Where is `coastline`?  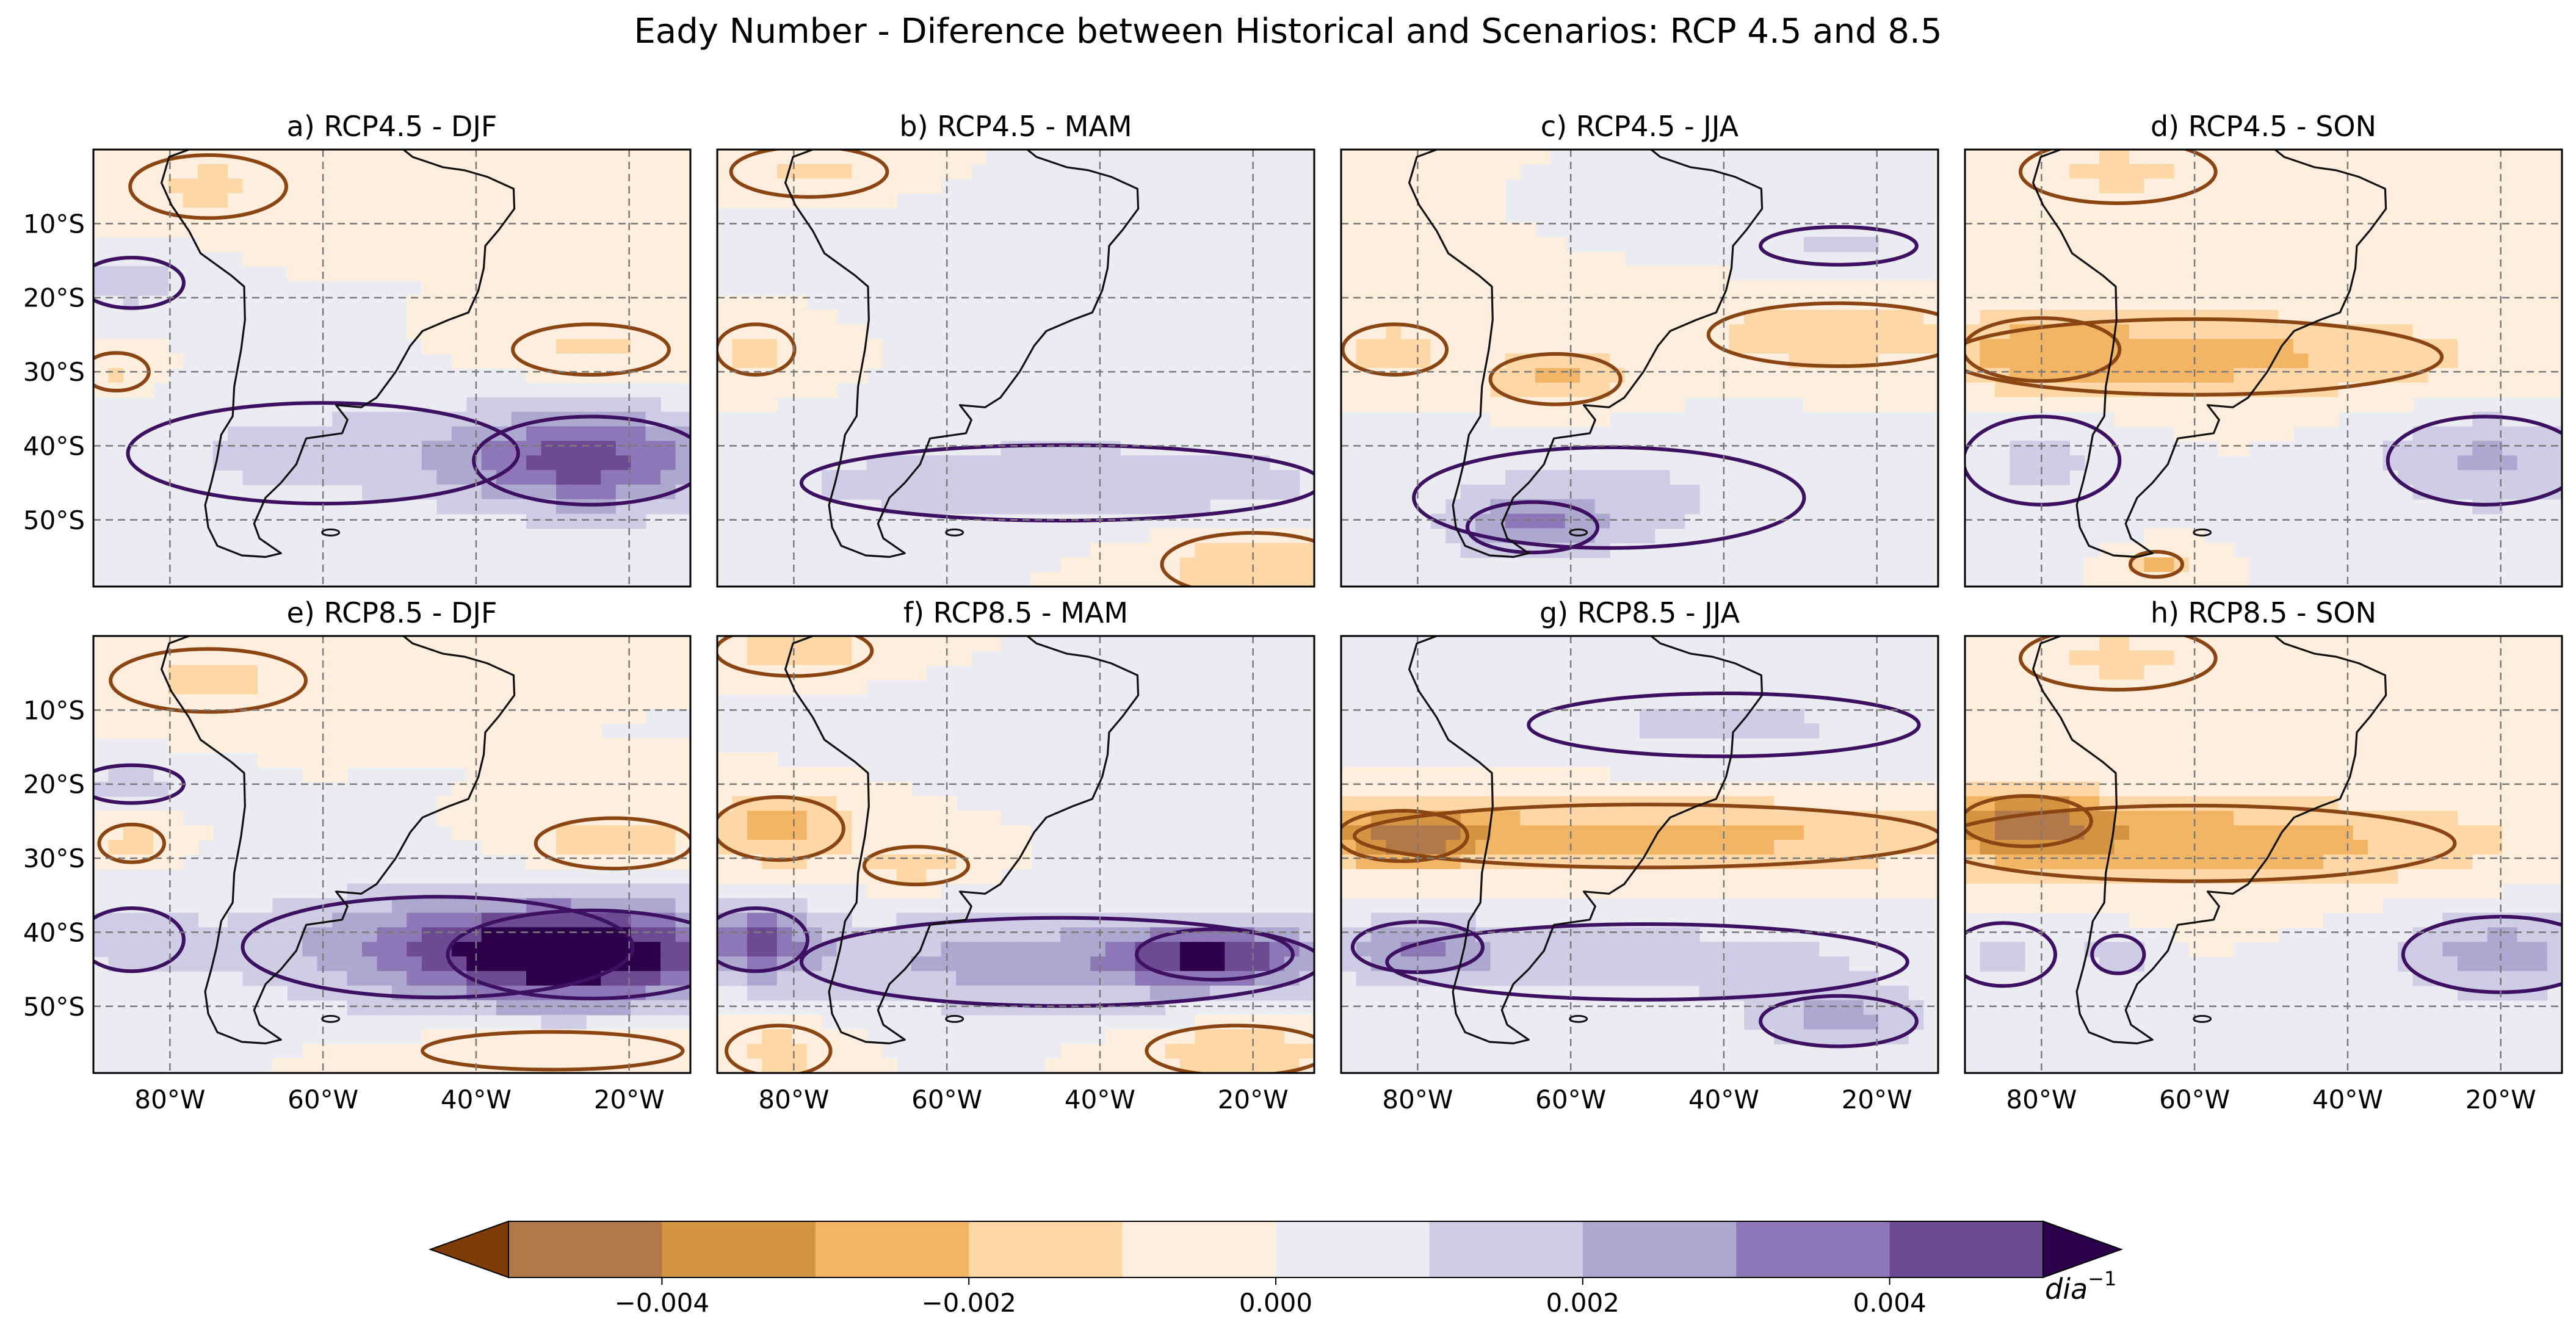 coastline is located at coordinates (338, 840).